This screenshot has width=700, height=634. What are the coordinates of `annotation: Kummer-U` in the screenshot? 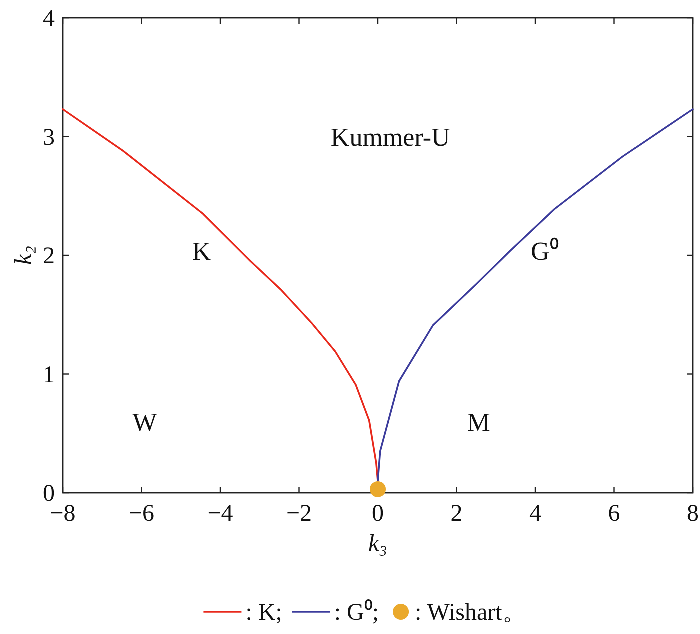 It's located at (390, 137).